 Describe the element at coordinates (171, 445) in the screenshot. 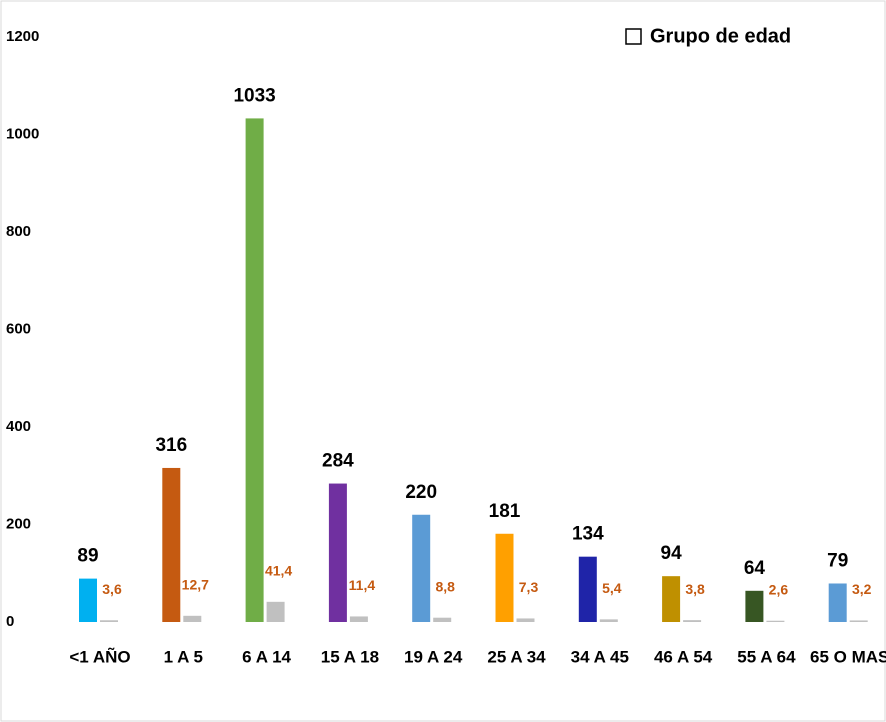

I see `value-label: 316` at that location.